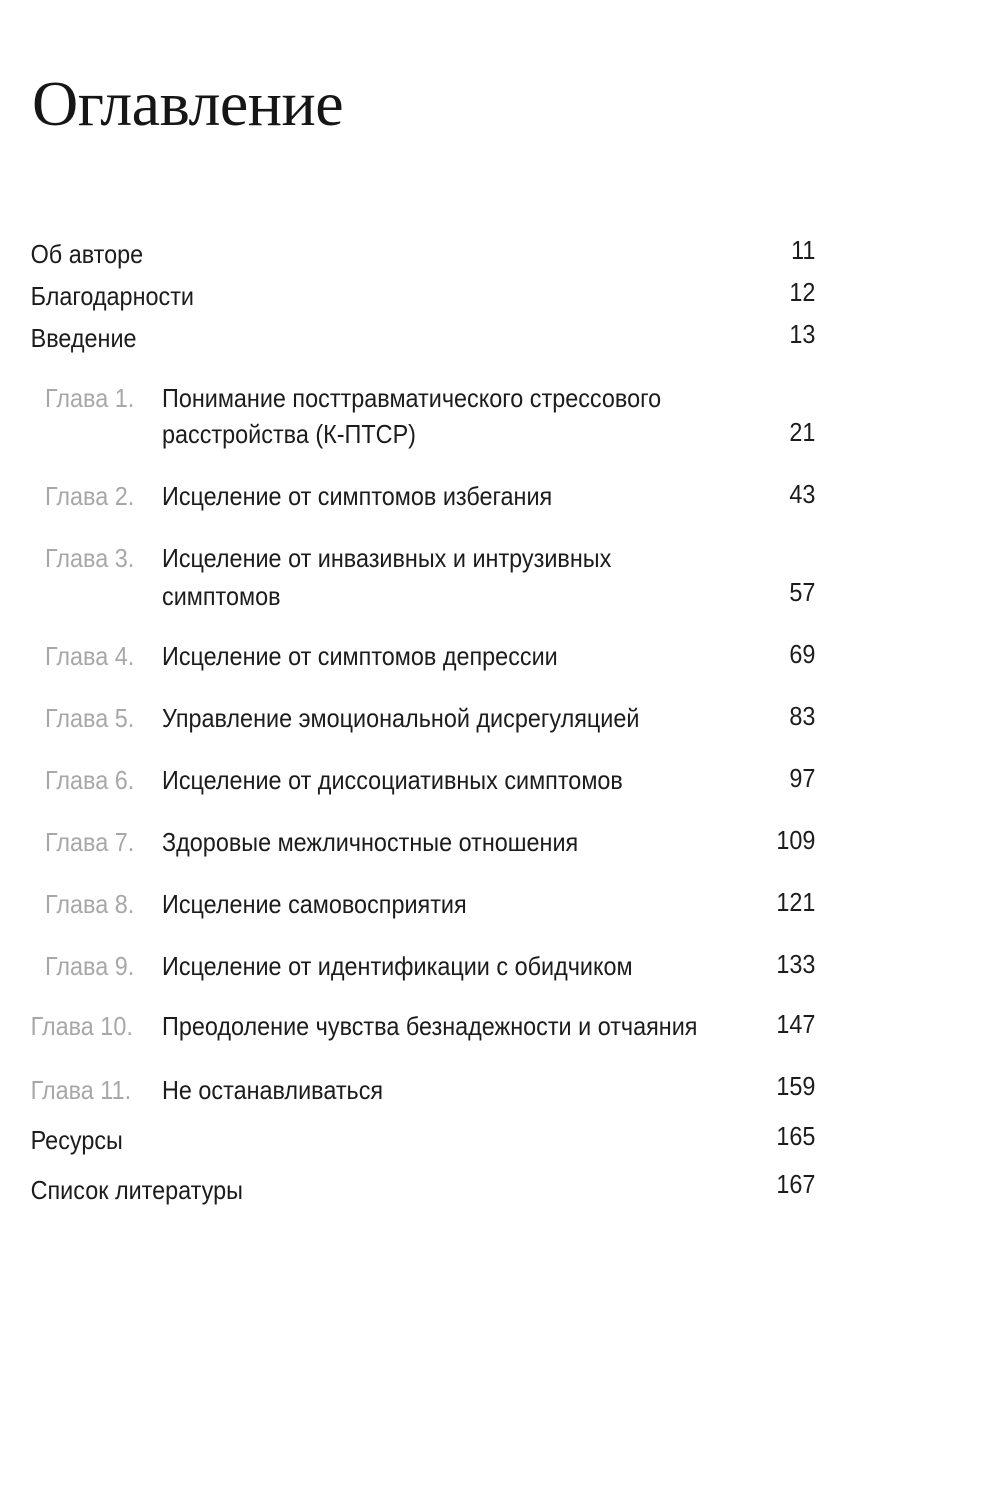  What do you see at coordinates (221, 596) in the screenshot?
I see `toc-entry-label-continued: симптомов` at bounding box center [221, 596].